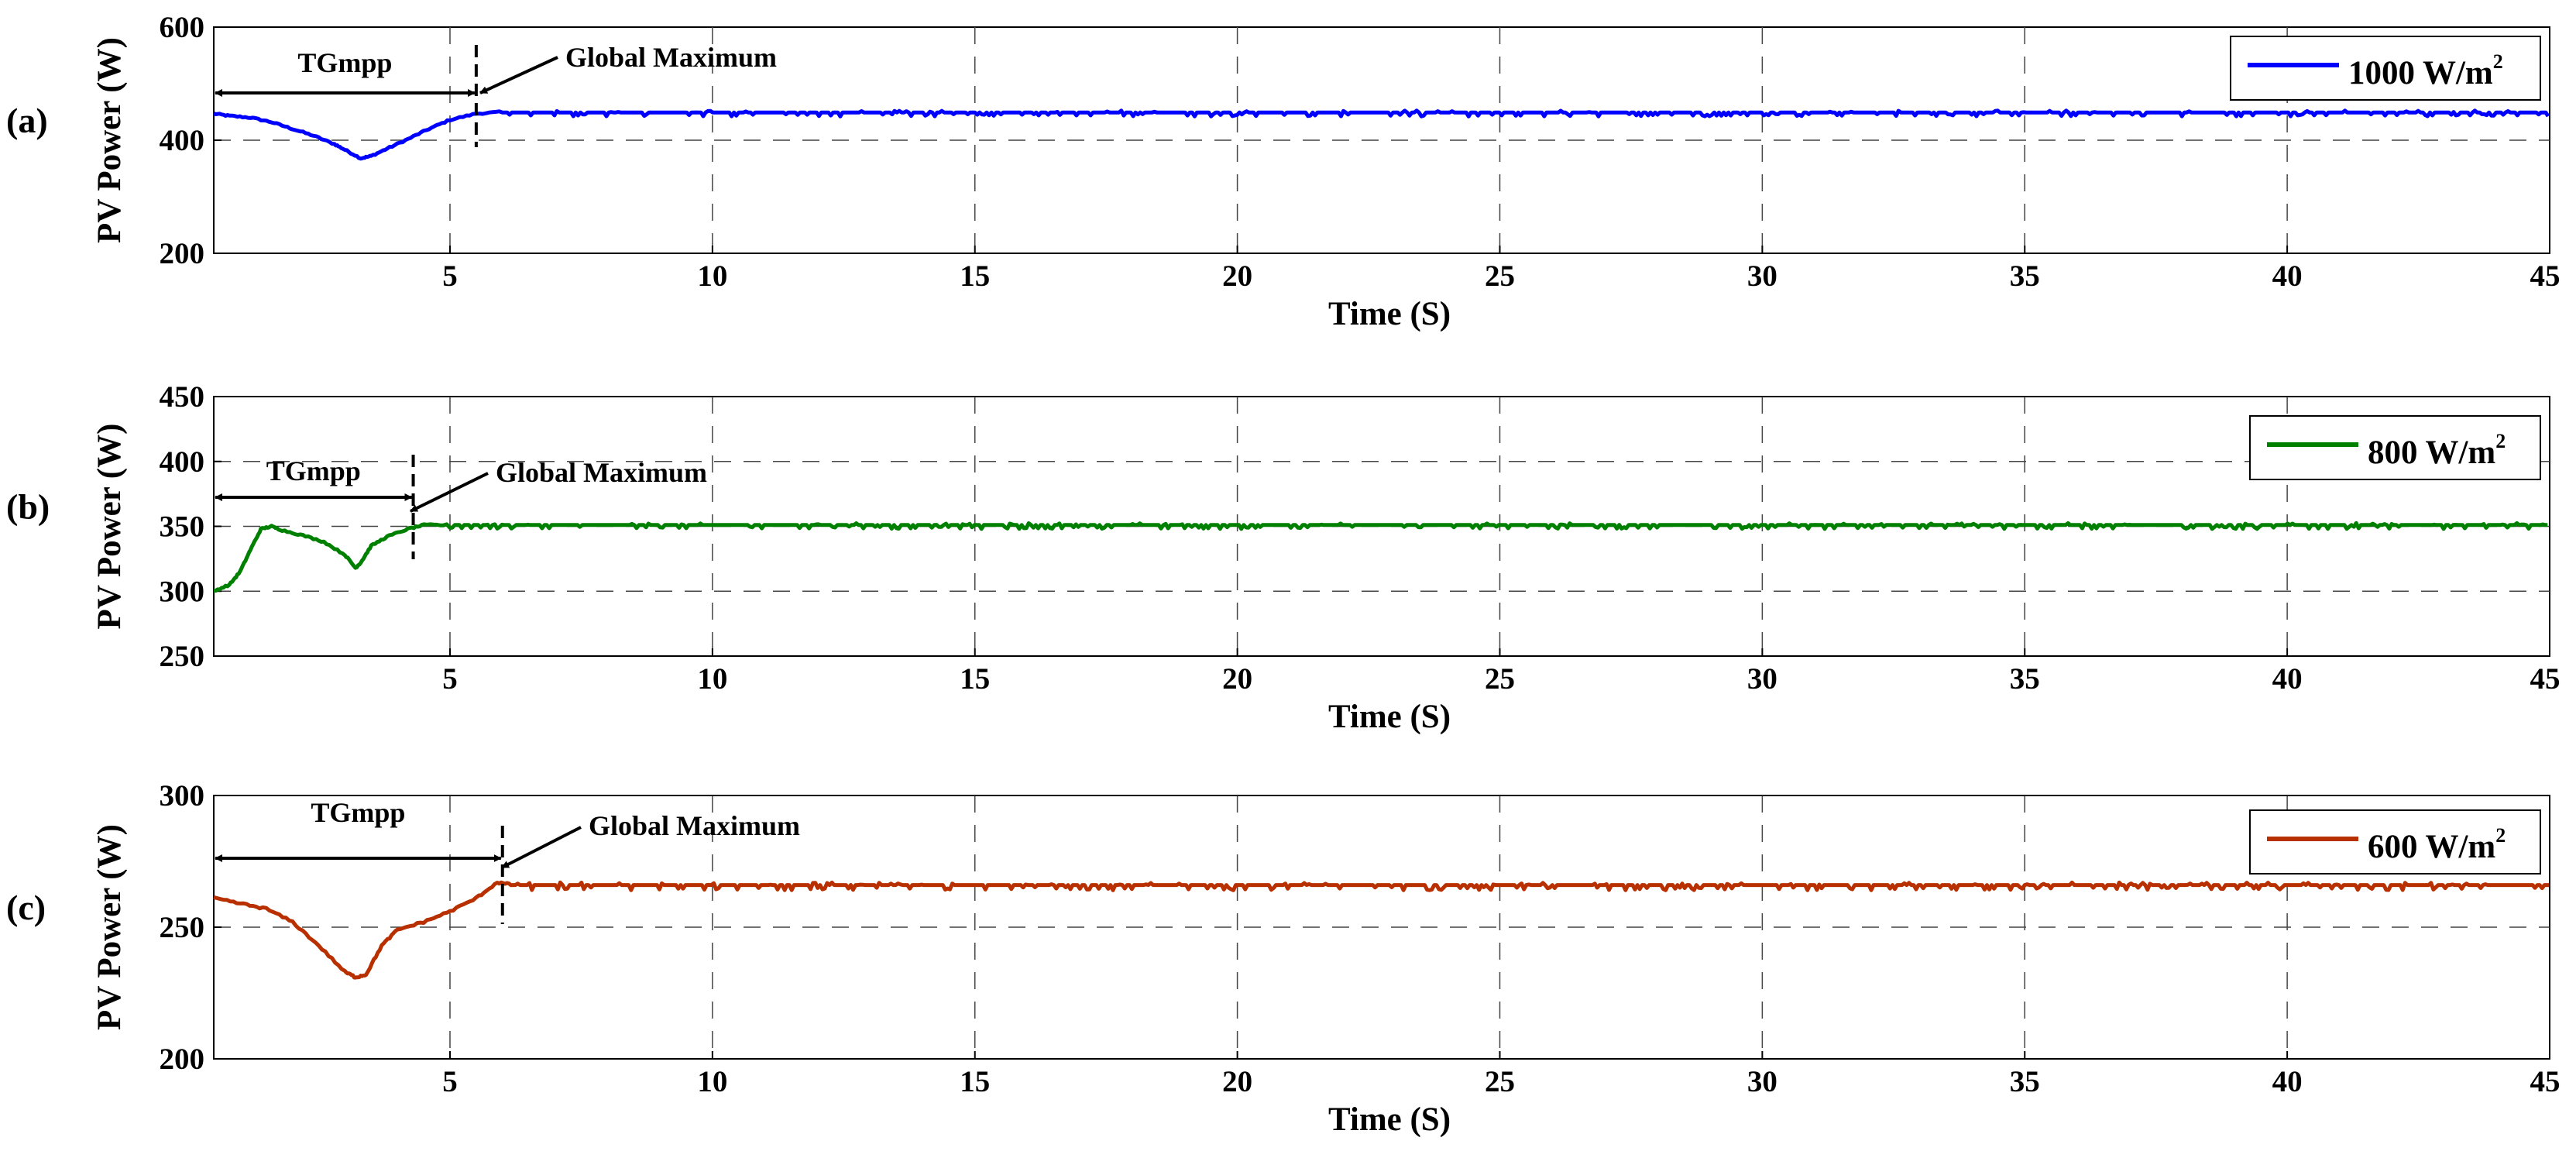  What do you see at coordinates (27, 121) in the screenshot?
I see `panel-label: (a)` at bounding box center [27, 121].